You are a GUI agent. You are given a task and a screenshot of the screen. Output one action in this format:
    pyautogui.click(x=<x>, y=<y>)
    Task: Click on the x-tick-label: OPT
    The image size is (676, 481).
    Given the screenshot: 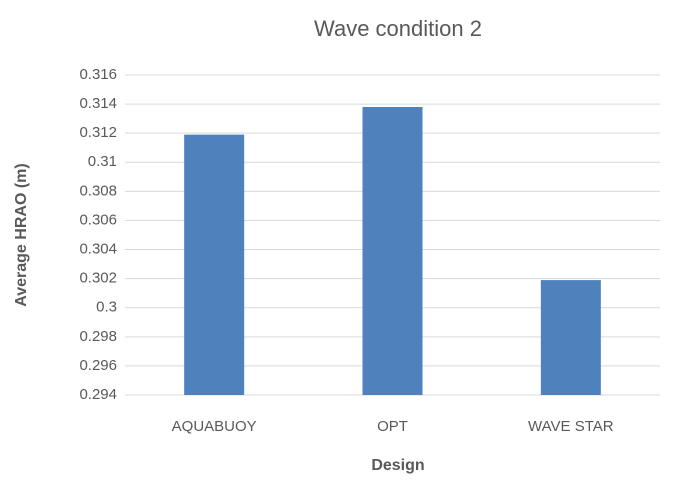 What is the action you would take?
    pyautogui.click(x=392, y=426)
    